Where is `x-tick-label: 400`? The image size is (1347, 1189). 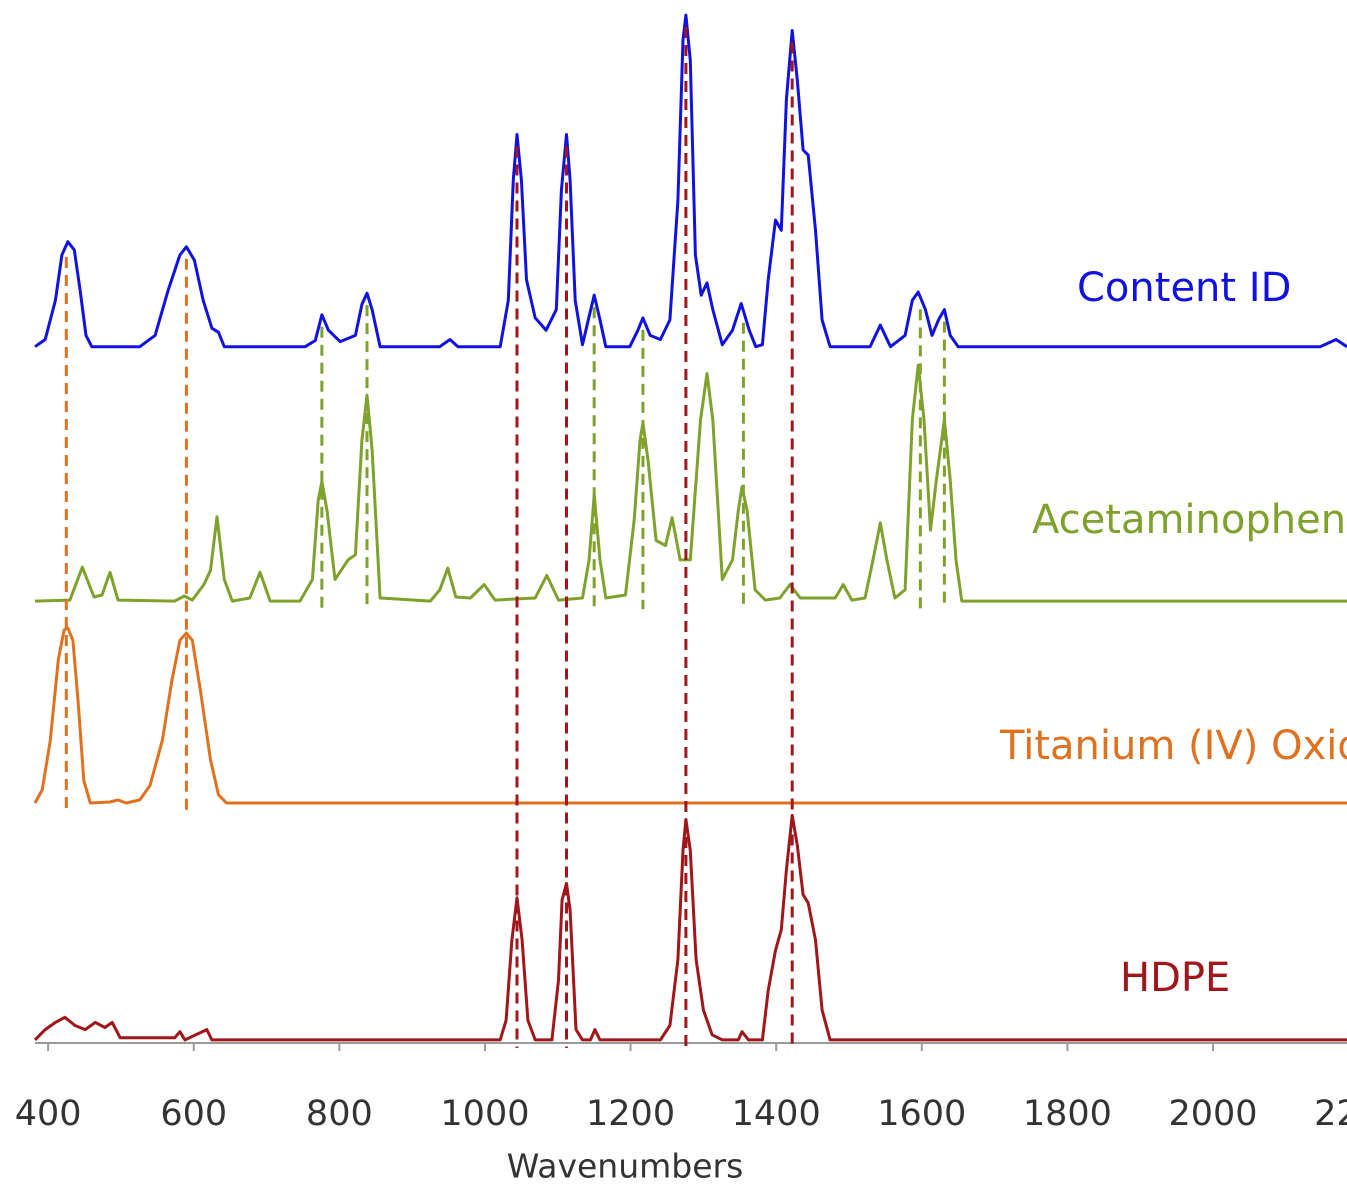
x-tick-label: 400 is located at coordinates (48, 1114).